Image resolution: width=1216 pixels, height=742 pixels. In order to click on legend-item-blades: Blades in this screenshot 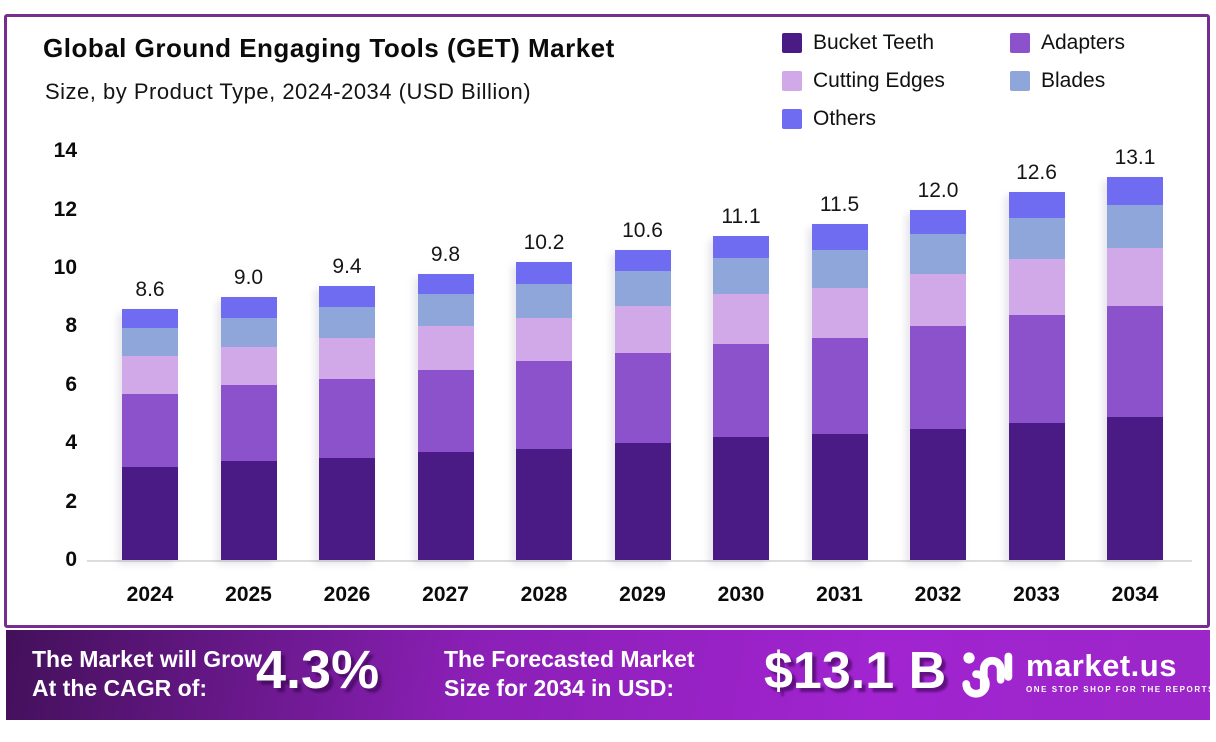, I will do `click(1067, 81)`.